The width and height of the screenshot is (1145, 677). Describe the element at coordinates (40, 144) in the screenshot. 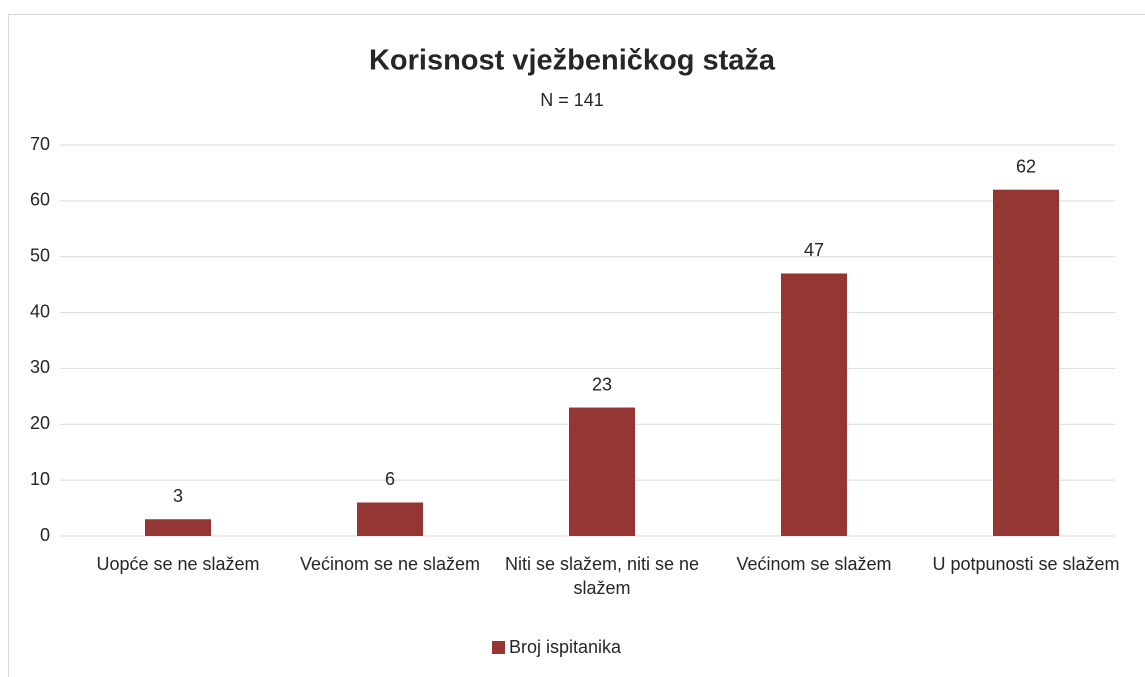

I see `y-tick-label: 70` at that location.